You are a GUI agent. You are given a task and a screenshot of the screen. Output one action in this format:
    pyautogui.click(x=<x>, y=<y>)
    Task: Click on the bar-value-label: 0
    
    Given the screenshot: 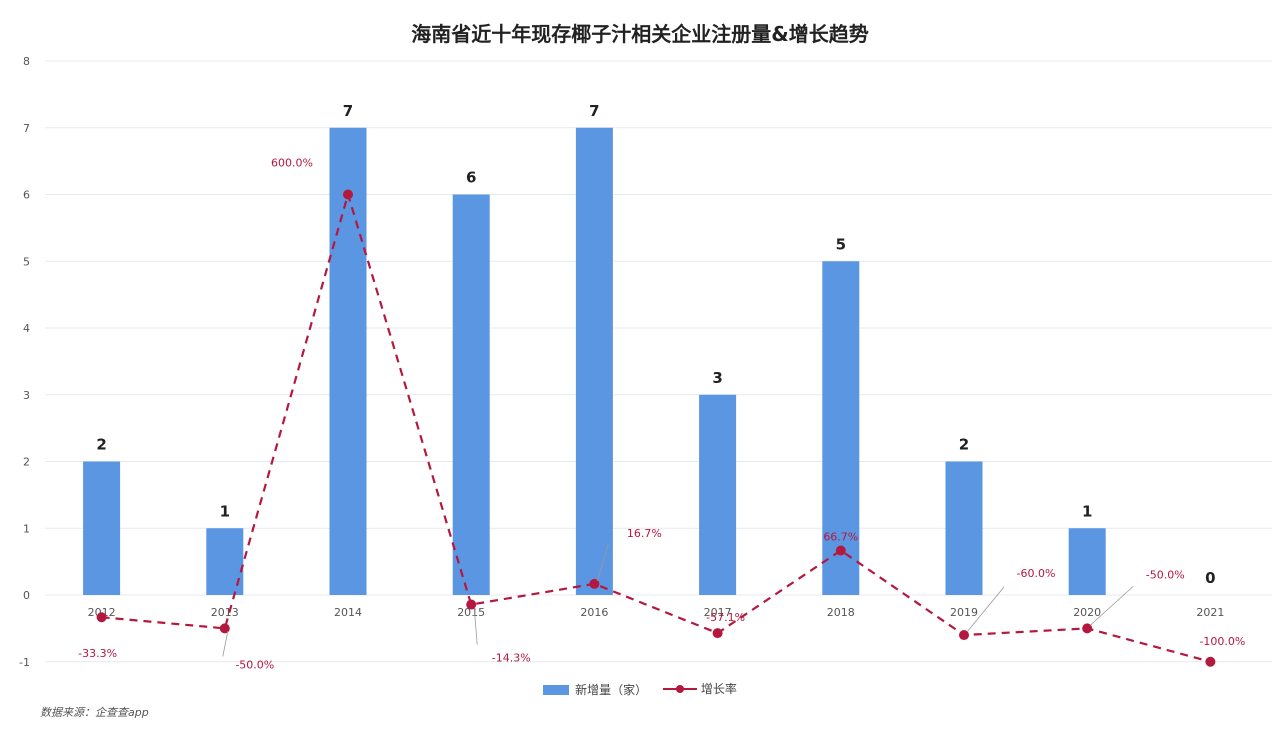 What is the action you would take?
    pyautogui.click(x=1210, y=578)
    